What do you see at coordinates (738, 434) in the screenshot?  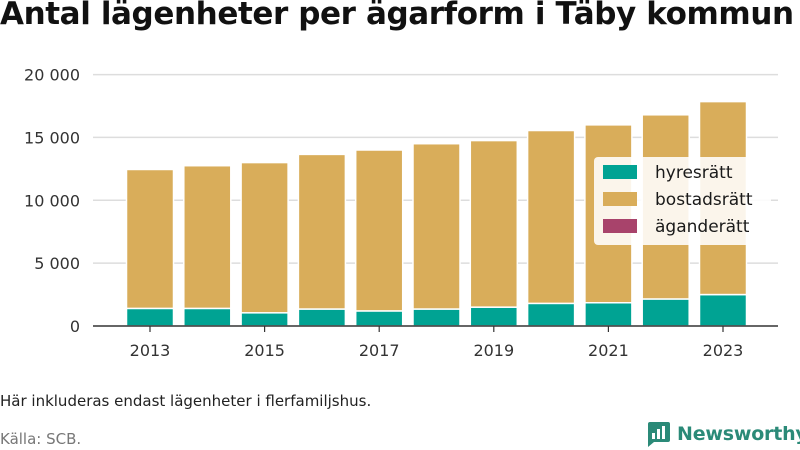 I see `brand-name: Newsworthy` at bounding box center [738, 434].